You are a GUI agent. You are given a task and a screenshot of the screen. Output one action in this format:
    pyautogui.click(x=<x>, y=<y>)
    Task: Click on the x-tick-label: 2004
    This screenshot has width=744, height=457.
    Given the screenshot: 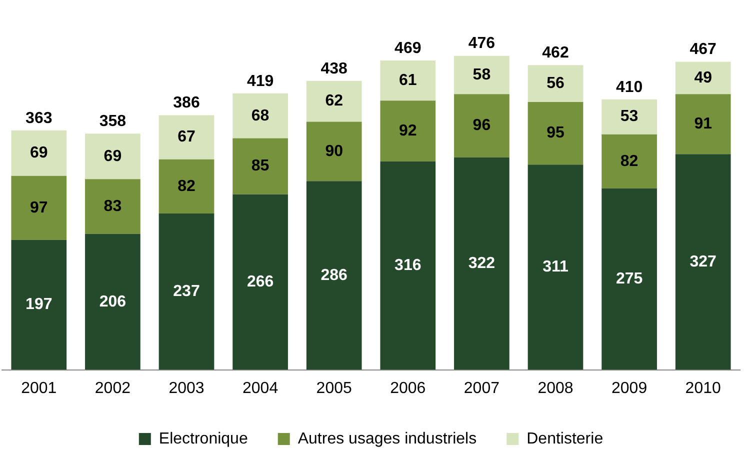 What is the action you would take?
    pyautogui.click(x=260, y=388)
    